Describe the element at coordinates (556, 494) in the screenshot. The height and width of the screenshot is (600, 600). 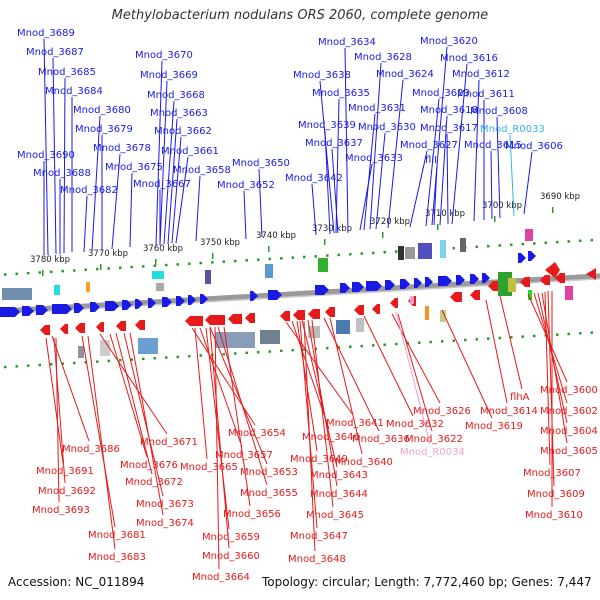
I see `bottom-gene-label: Mnod_3609` at that location.